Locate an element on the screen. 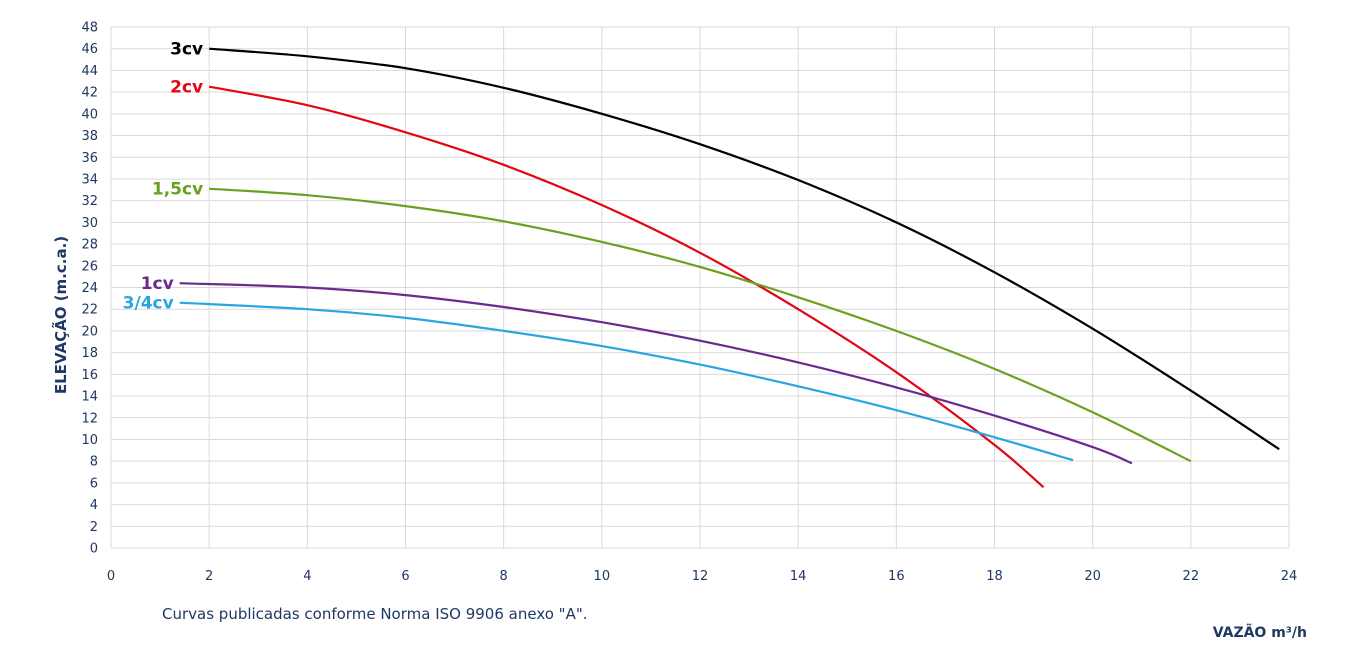  y-tick-label: 12 is located at coordinates (89, 418).